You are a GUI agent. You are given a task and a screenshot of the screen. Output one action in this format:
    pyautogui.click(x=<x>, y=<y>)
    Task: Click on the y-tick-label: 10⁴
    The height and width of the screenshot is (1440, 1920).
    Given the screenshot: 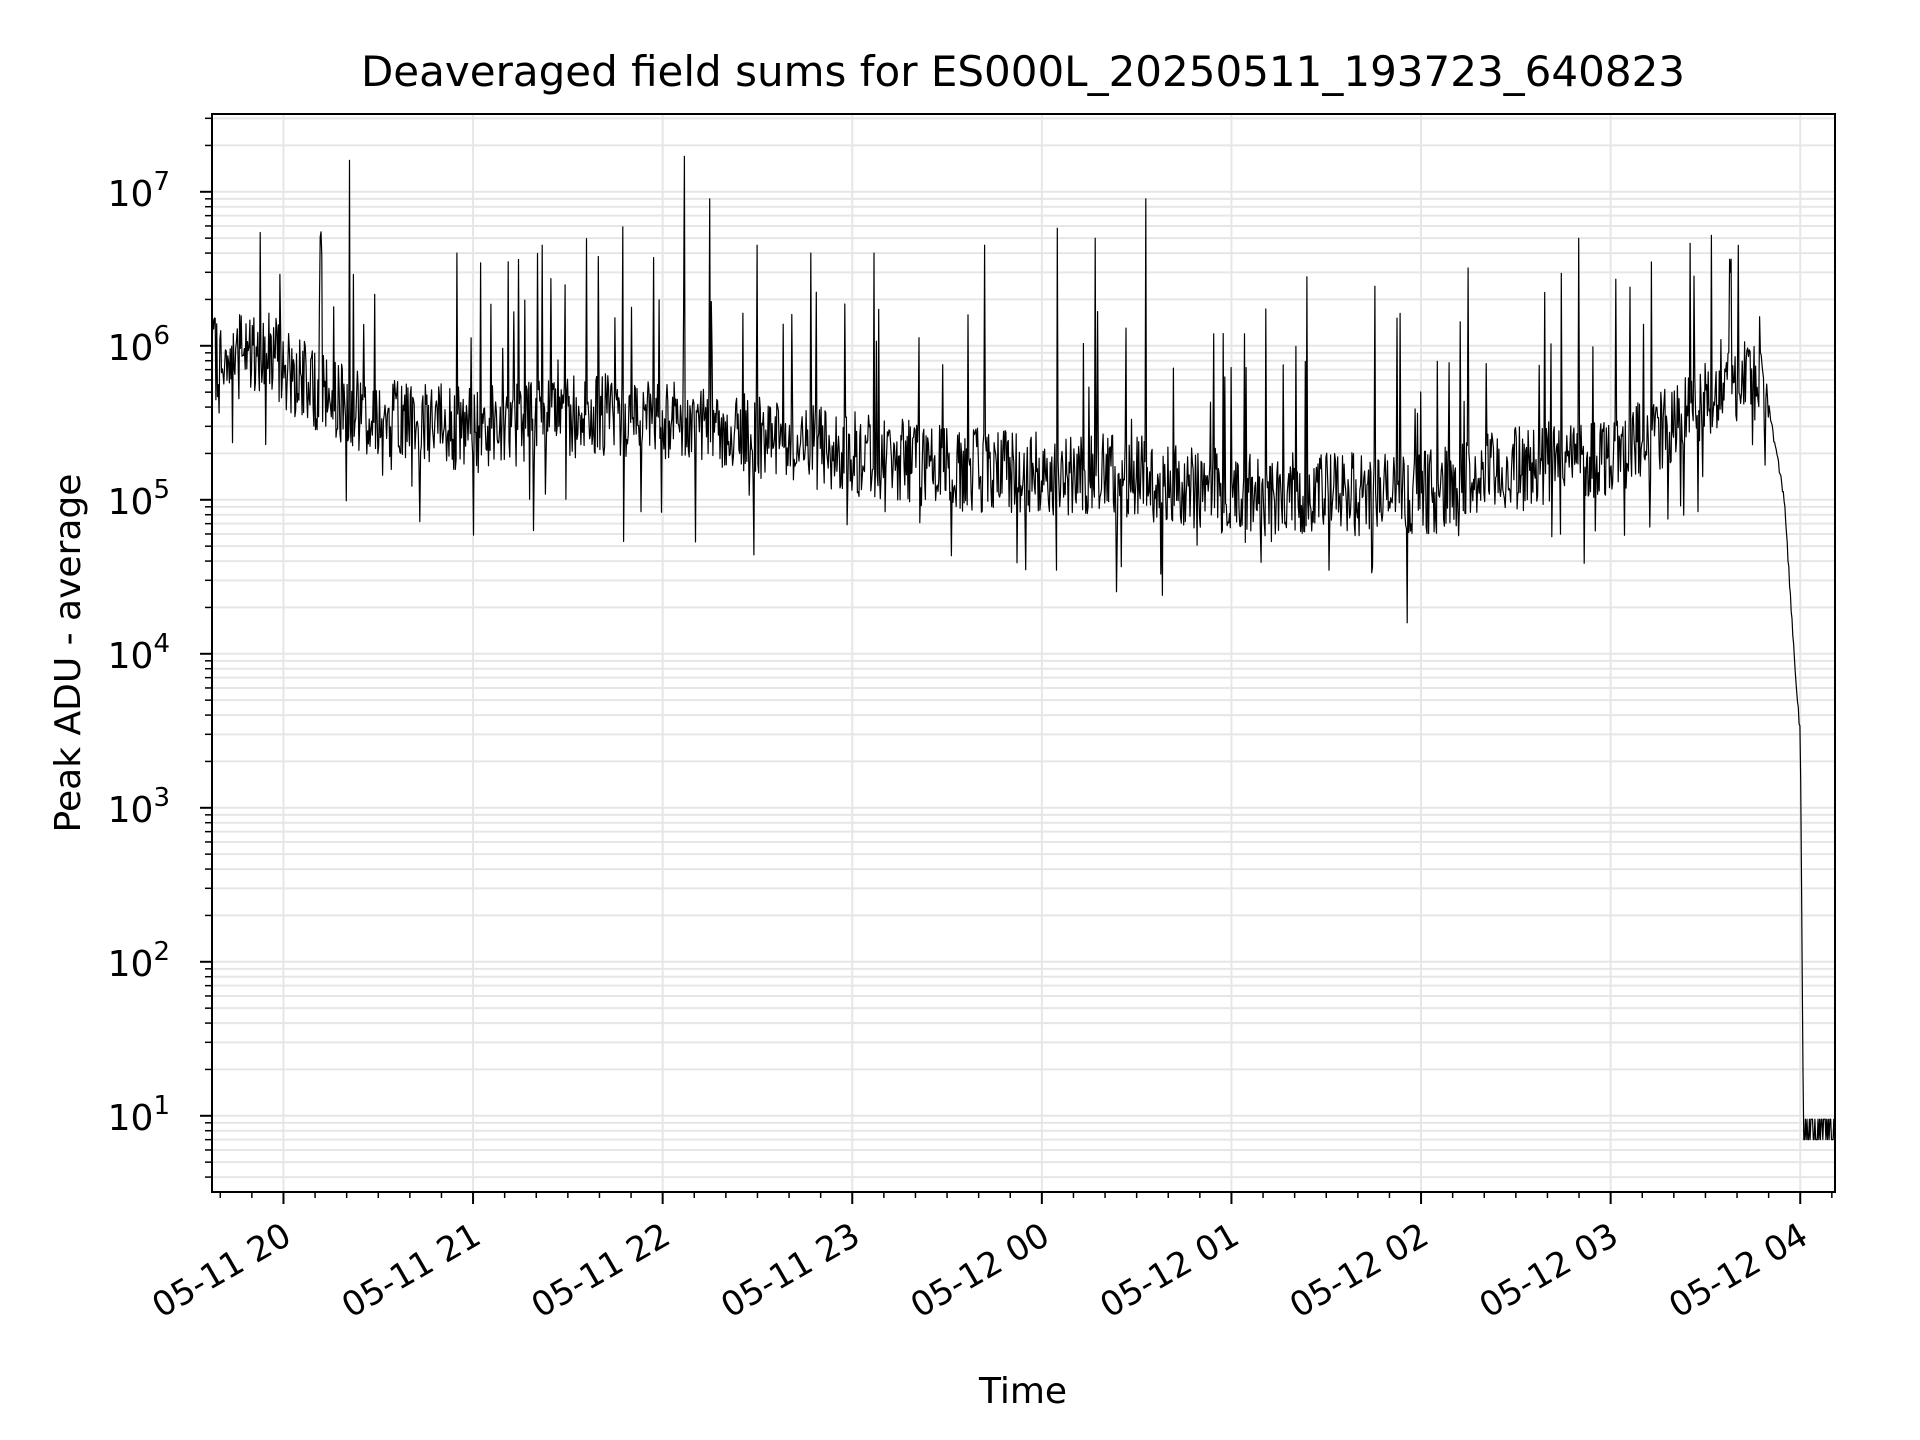 What is the action you would take?
    pyautogui.click(x=139, y=653)
    